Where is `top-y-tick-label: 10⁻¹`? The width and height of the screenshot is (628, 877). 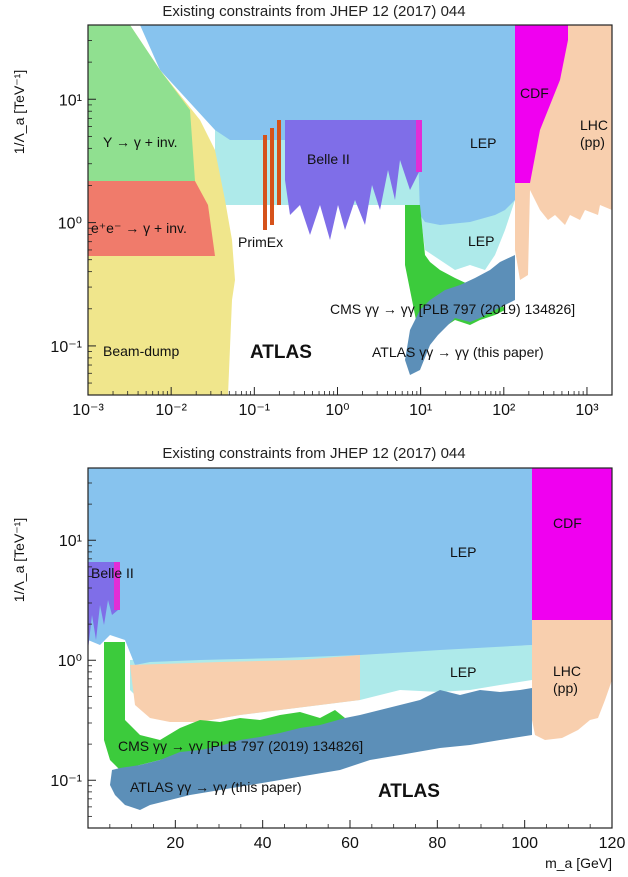
top-y-tick-label: 10⁻¹ is located at coordinates (66, 347).